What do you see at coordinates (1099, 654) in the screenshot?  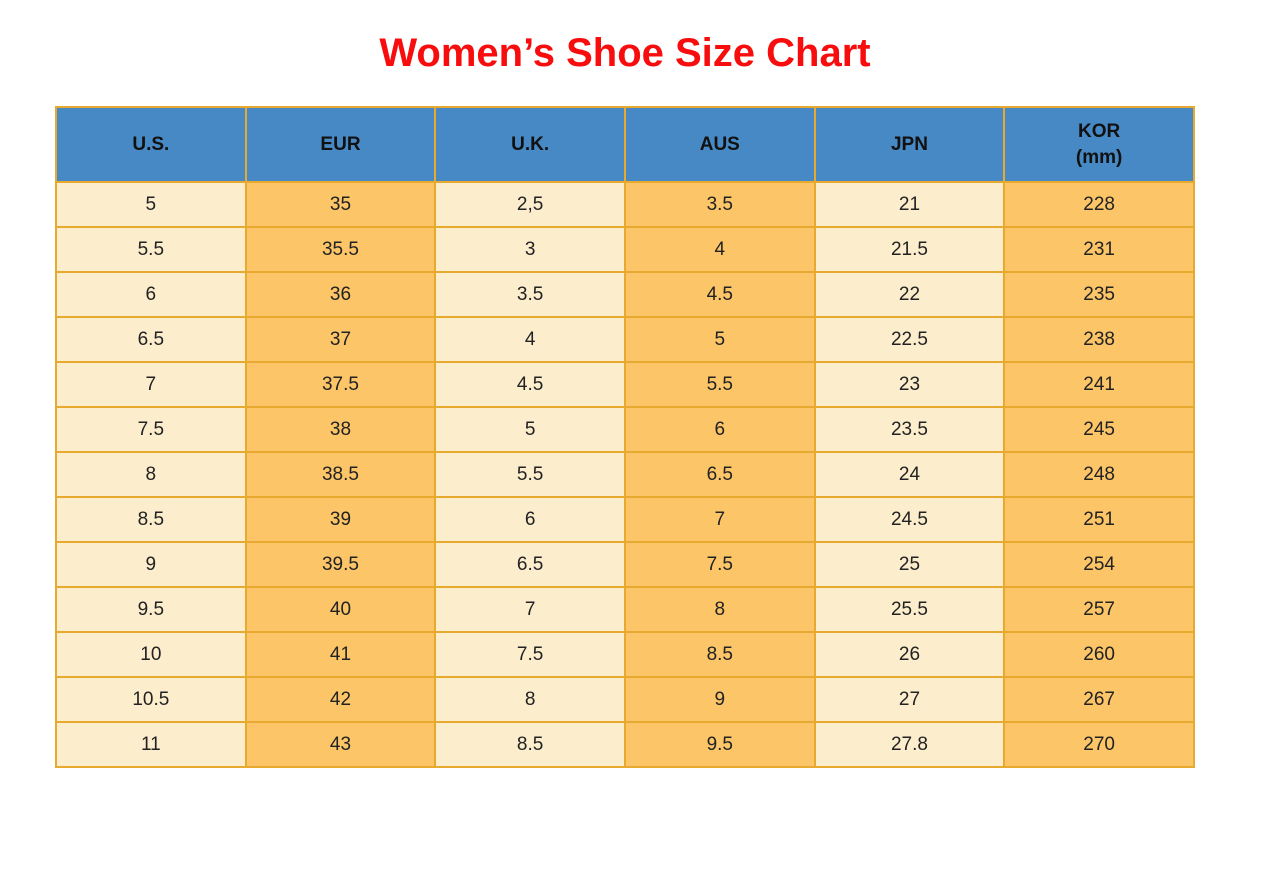 I see `table-cell: 260` at bounding box center [1099, 654].